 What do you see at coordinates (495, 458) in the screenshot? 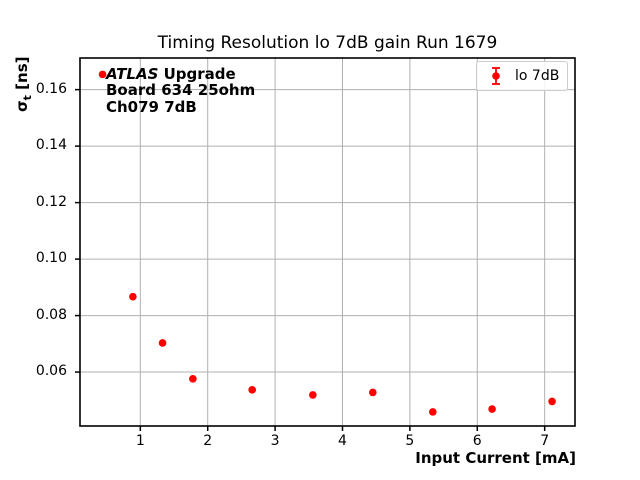
I see `x-axis-label: Input Current [mA]` at bounding box center [495, 458].